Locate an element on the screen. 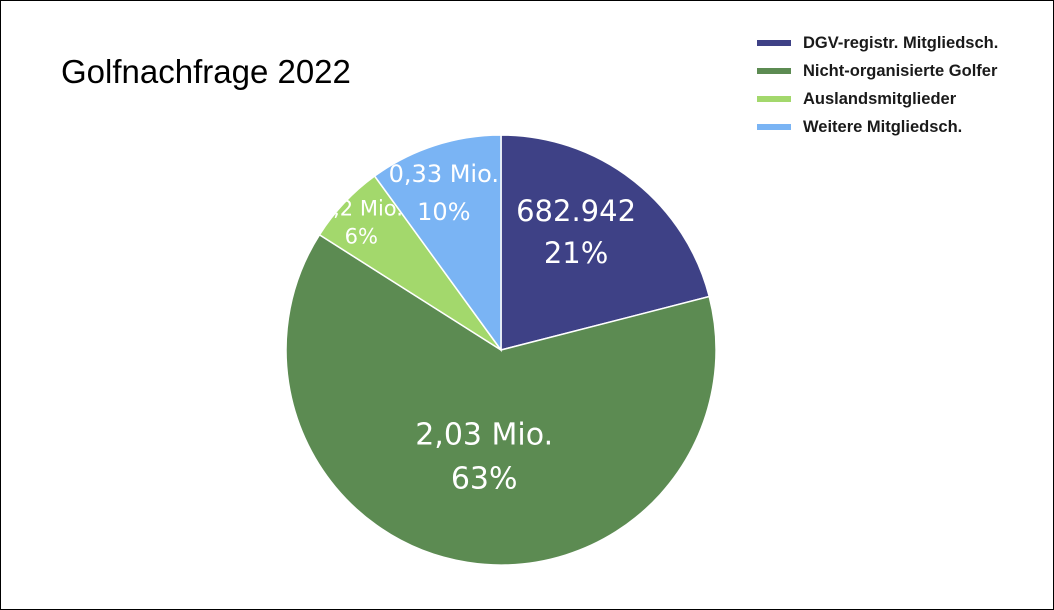 The image size is (1054, 610). legend-item: Weitere Mitgliedsch. is located at coordinates (877, 127).